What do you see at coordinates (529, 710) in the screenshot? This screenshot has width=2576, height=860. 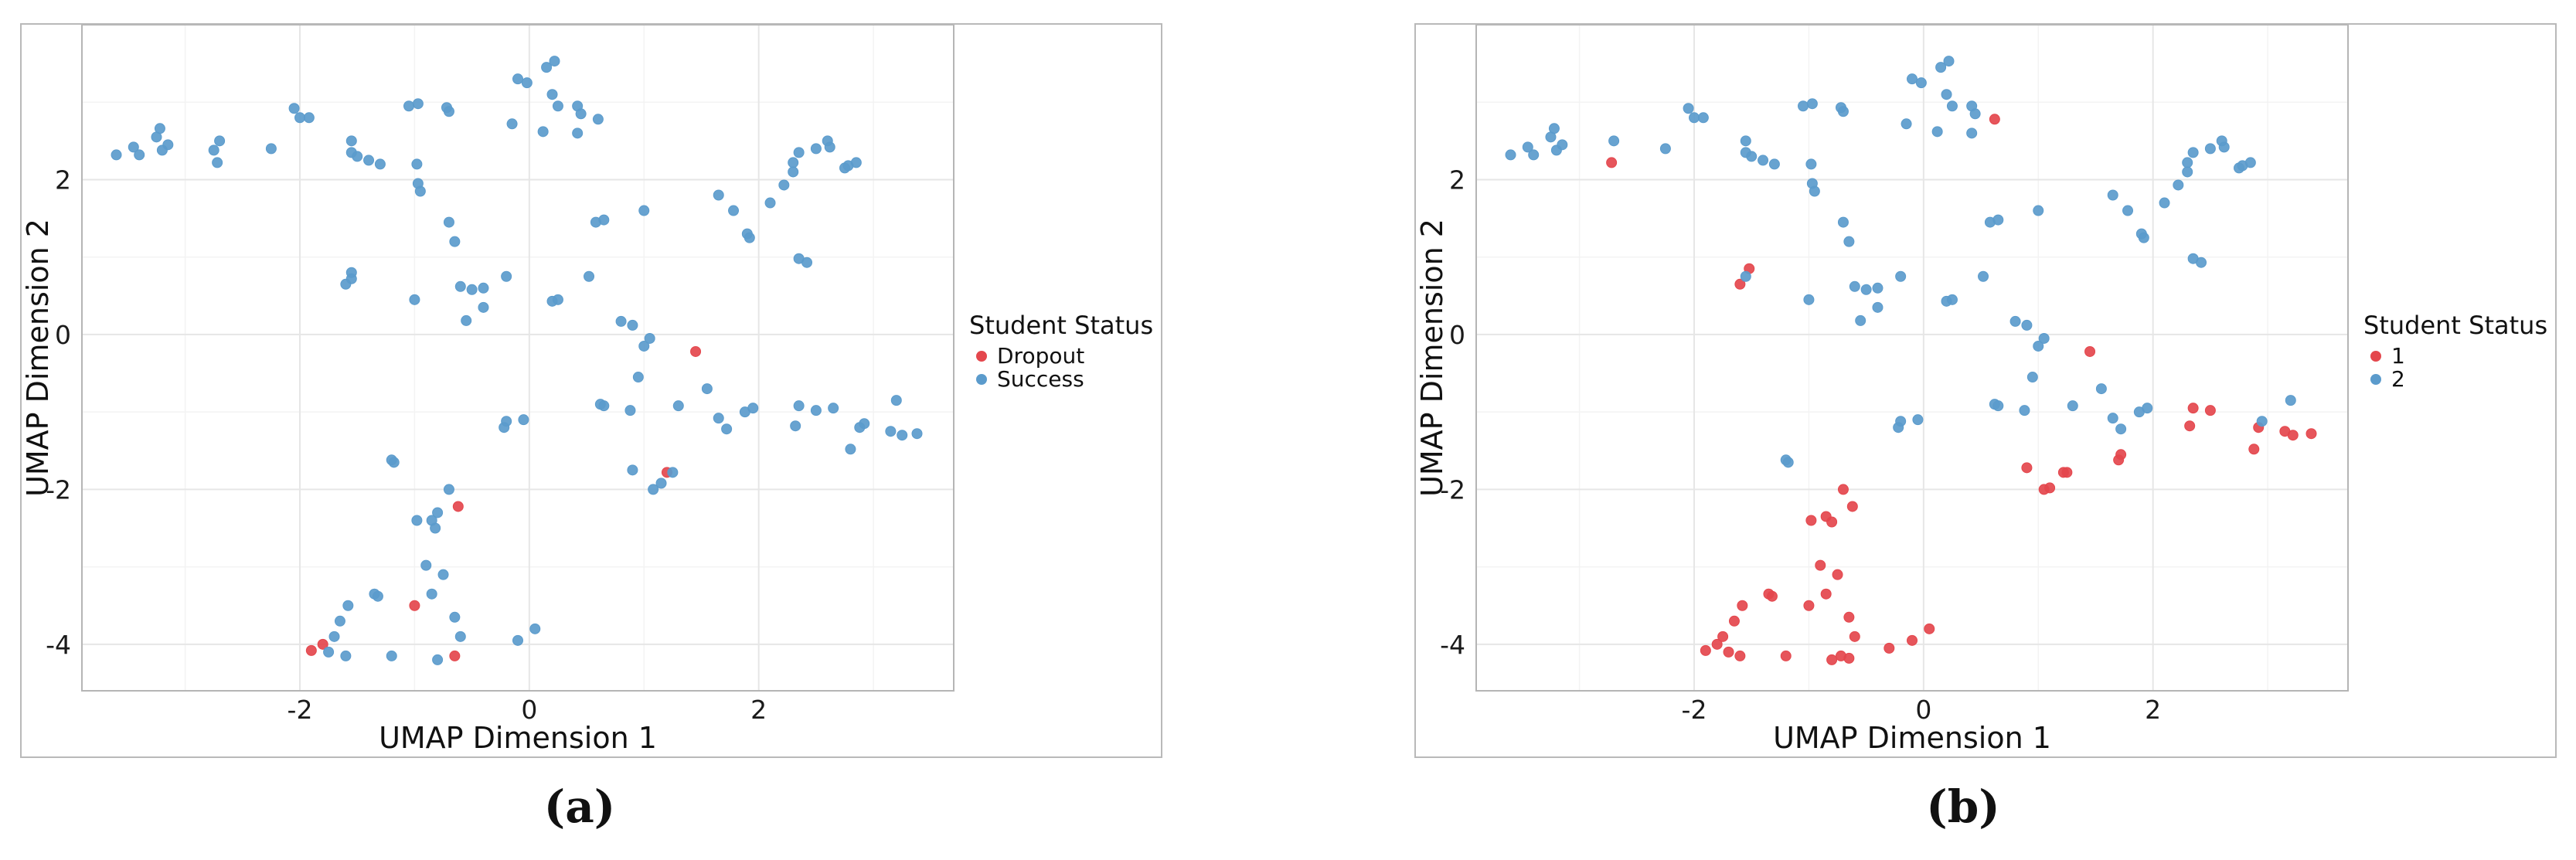 I see `x-tick-label: 0` at bounding box center [529, 710].